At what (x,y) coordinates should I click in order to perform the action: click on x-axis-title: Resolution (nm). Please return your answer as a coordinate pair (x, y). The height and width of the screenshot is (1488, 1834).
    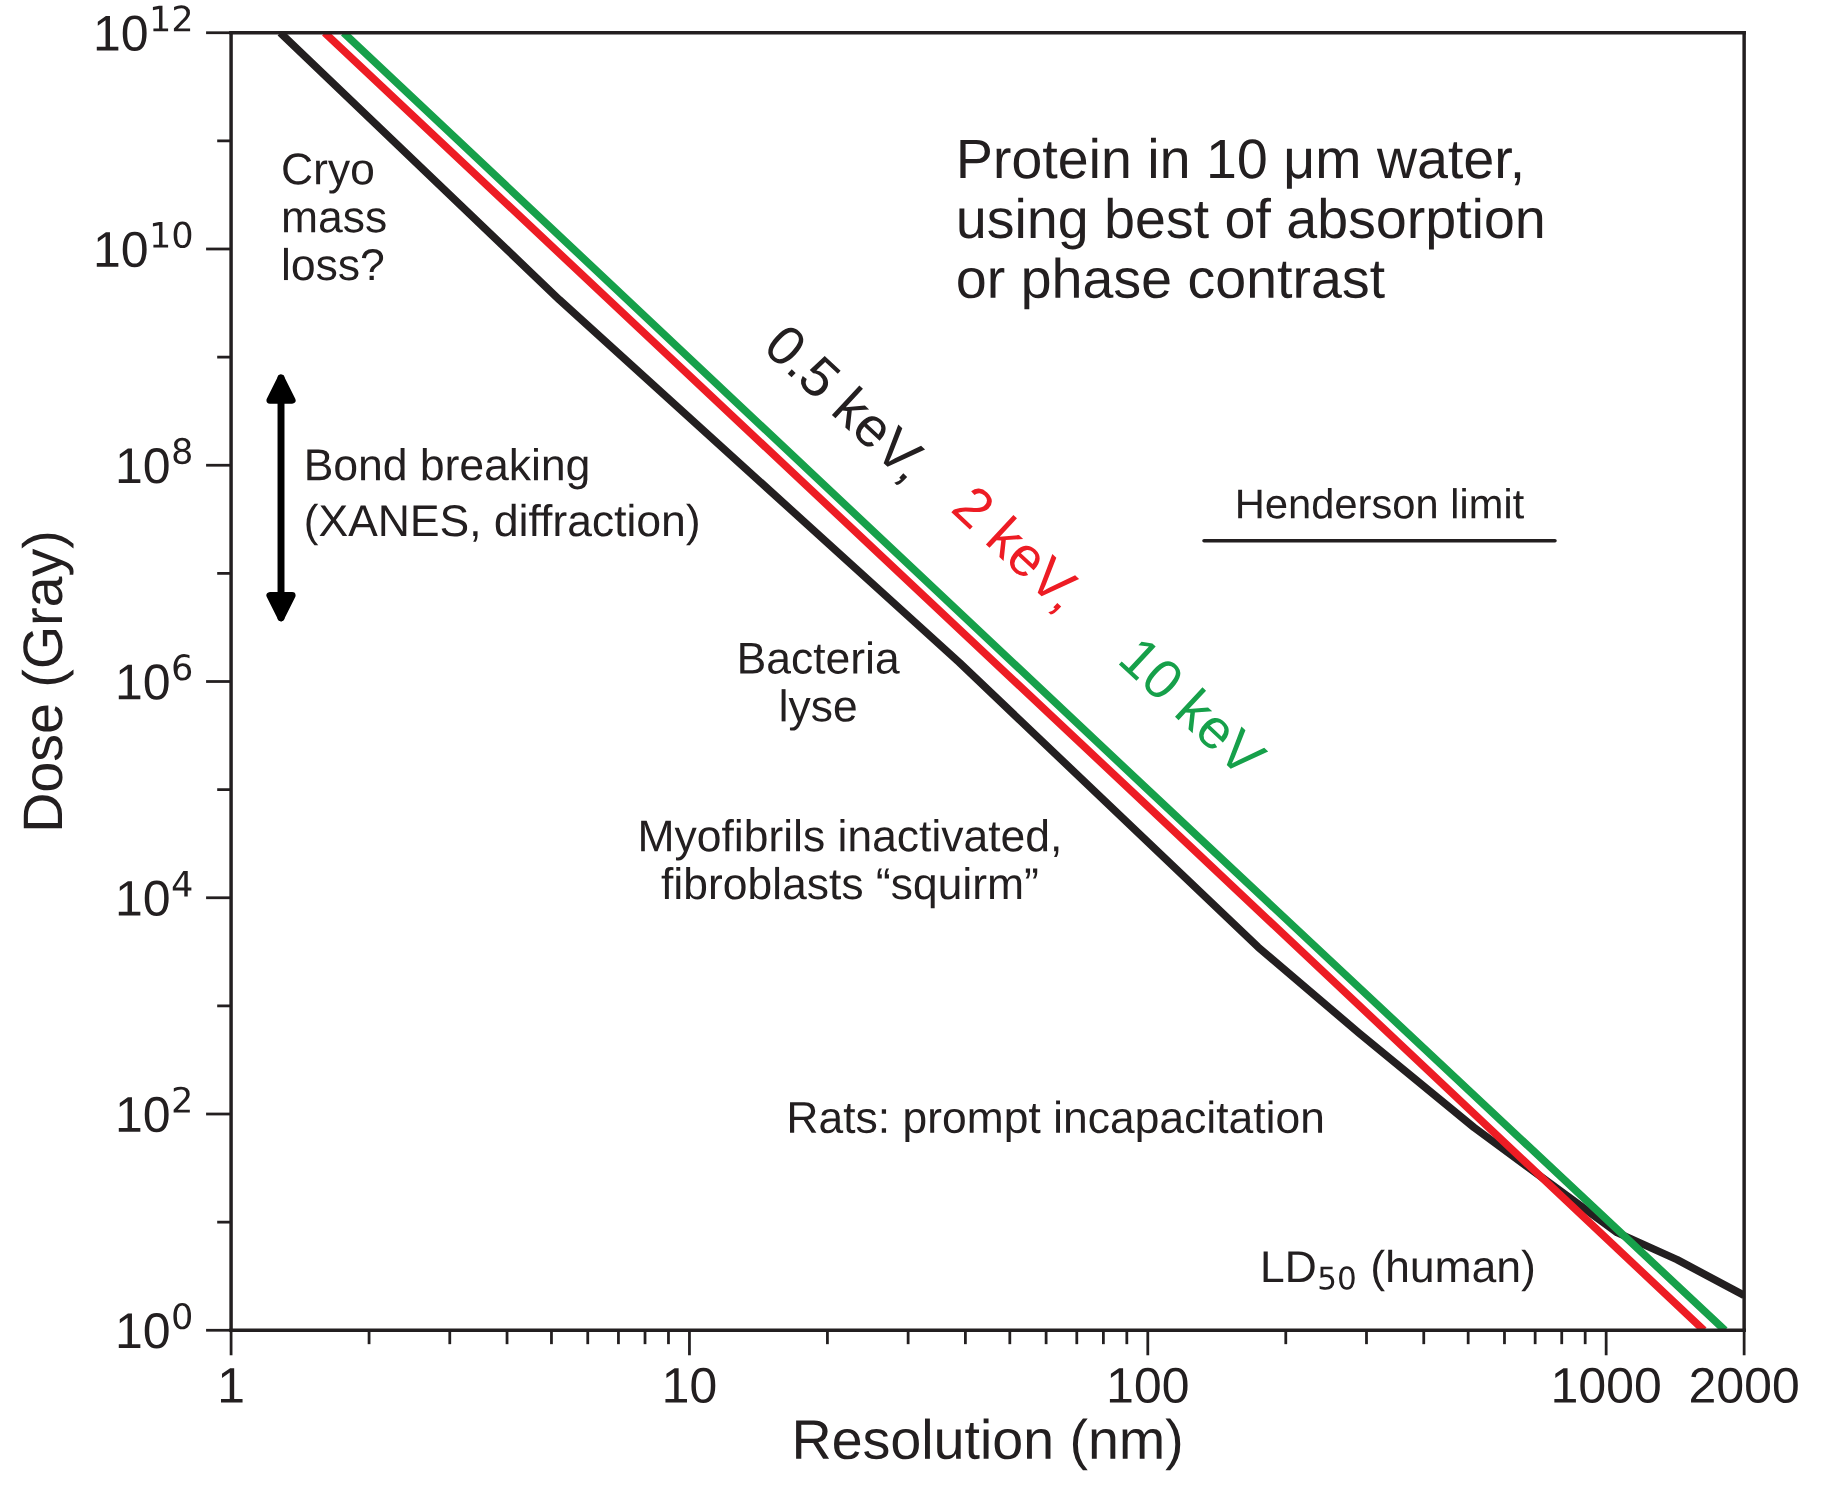
    Looking at the image, I should click on (988, 1444).